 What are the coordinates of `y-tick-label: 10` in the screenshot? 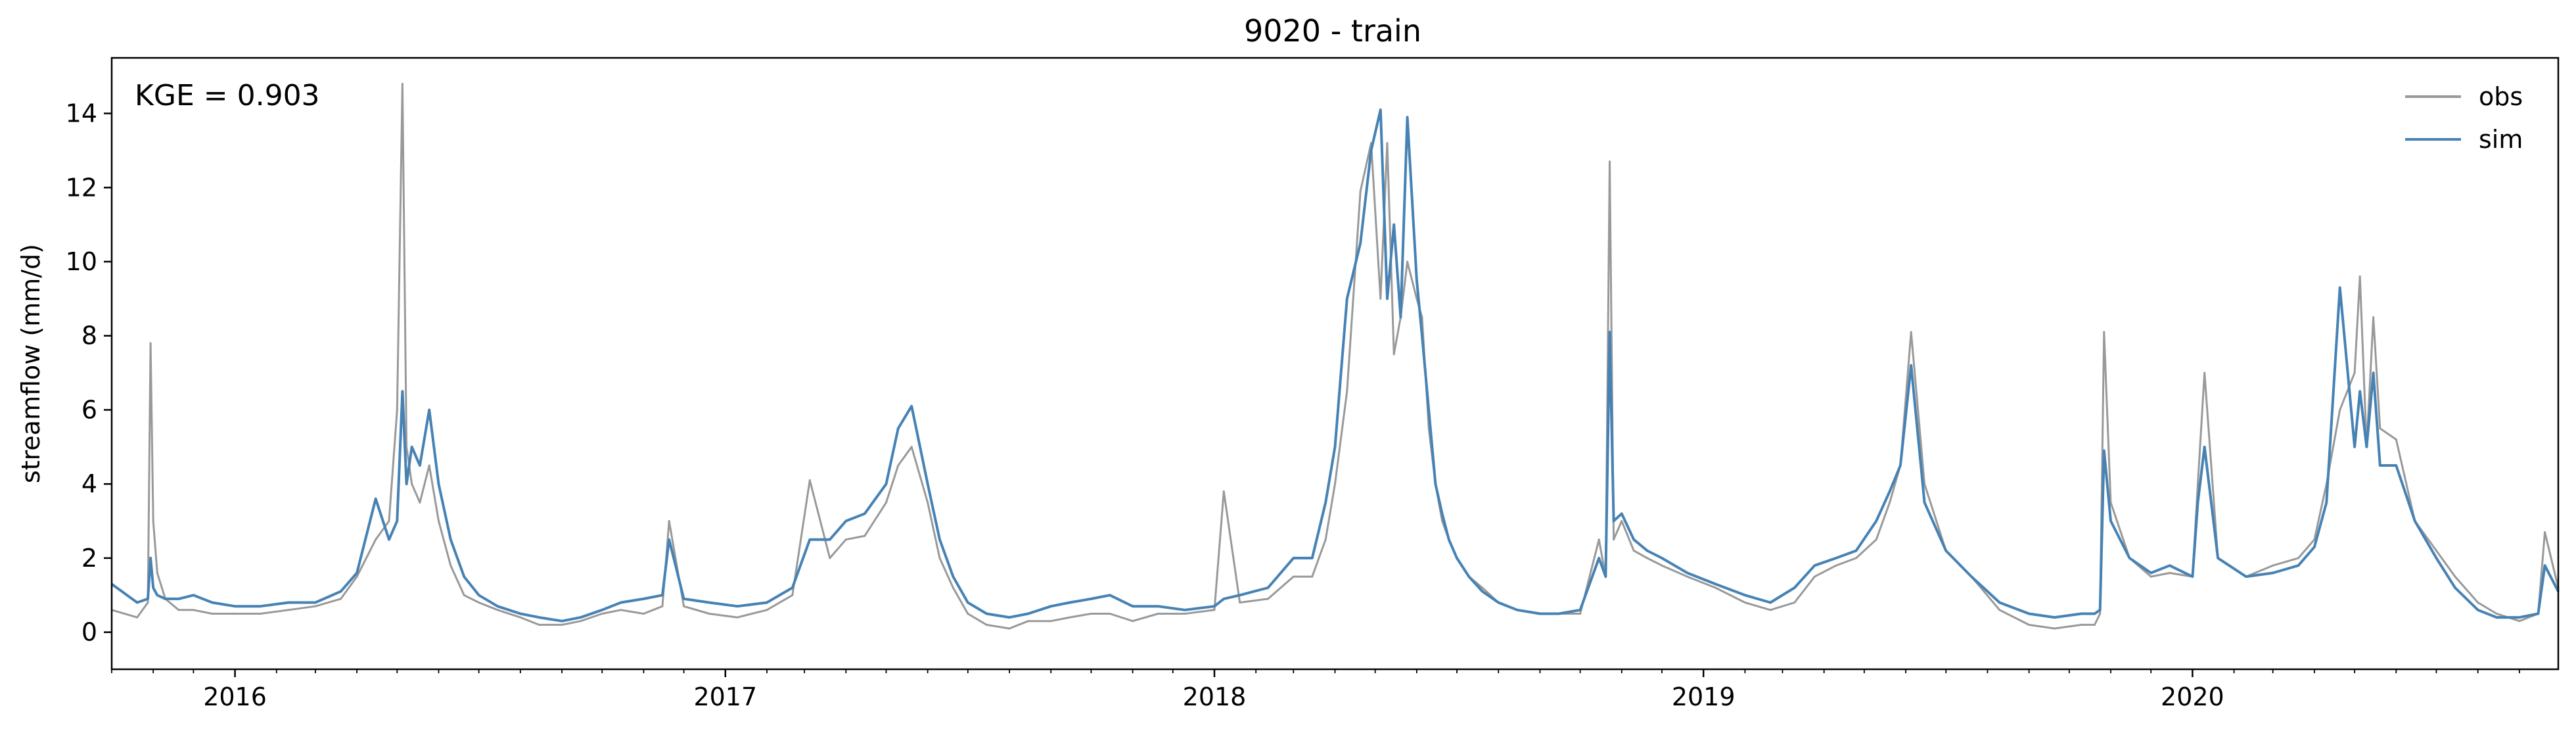 It's located at (82, 261).